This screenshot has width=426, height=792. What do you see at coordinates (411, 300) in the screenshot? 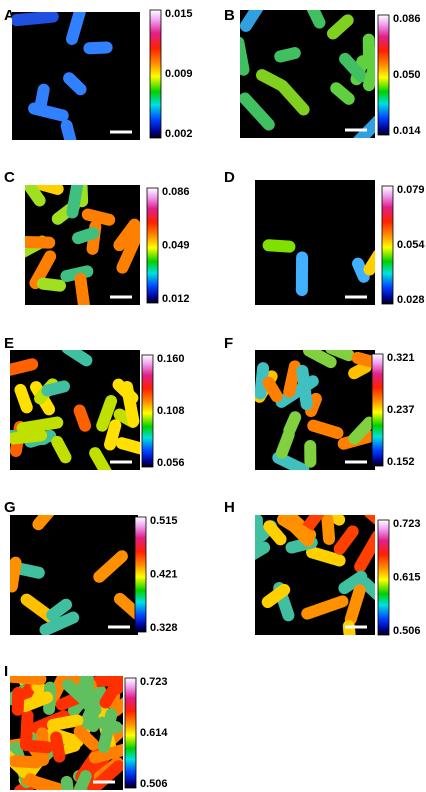
I see `colorbar-tick-label: 0.028` at bounding box center [411, 300].